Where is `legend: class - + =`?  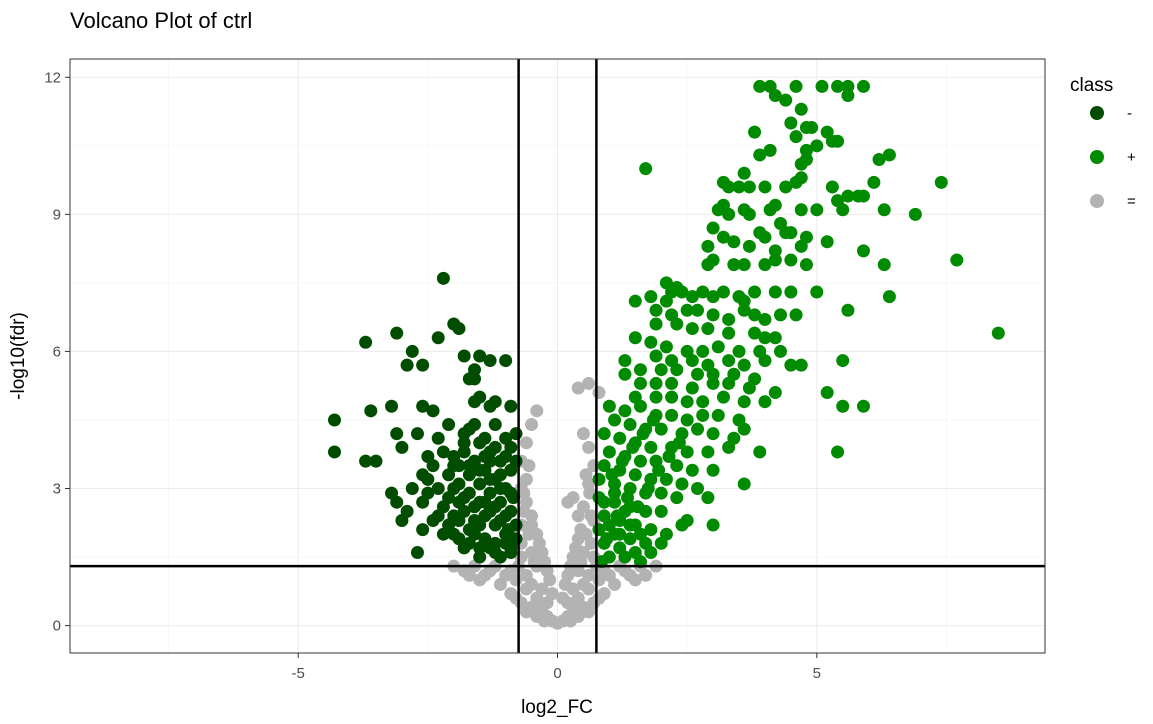 legend: class - + = is located at coordinates (1103, 142).